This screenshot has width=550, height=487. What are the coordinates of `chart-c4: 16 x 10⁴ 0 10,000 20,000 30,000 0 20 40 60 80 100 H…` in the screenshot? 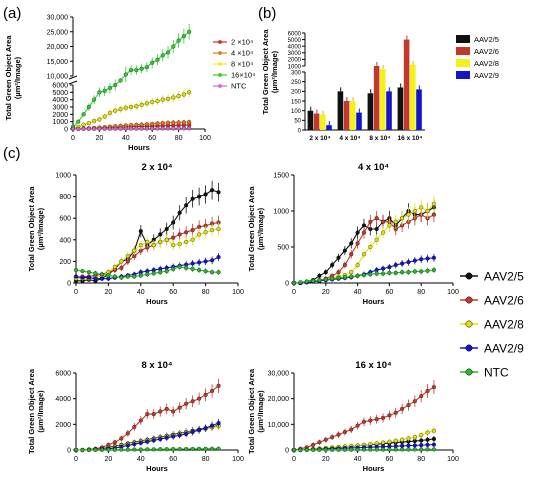 It's located at (353, 416).